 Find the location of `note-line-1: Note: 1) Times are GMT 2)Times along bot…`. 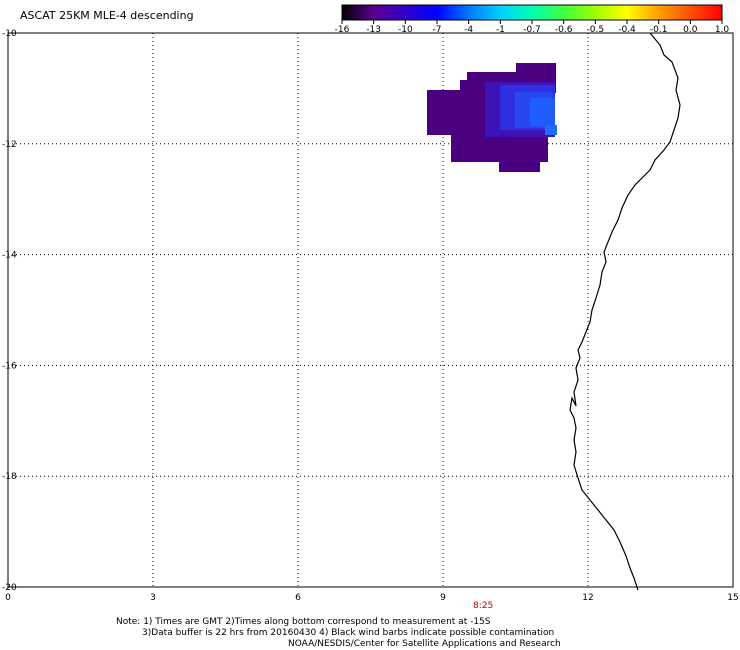

note-line-1: Note: 1) Times are GMT 2)Times along bot… is located at coordinates (303, 622).